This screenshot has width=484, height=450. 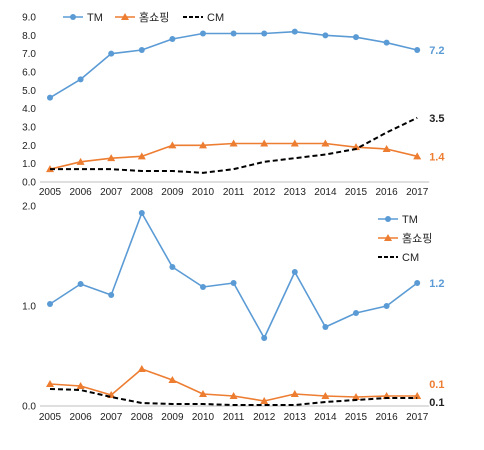 I want to click on chart1-x-tick-label: 2013, so click(x=295, y=192).